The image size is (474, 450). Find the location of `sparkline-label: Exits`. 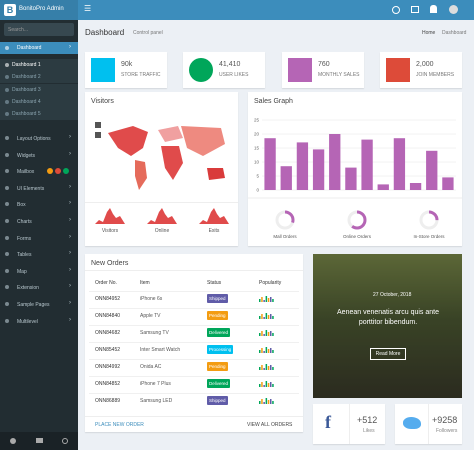

sparkline-label: Exits is located at coordinates (214, 231).